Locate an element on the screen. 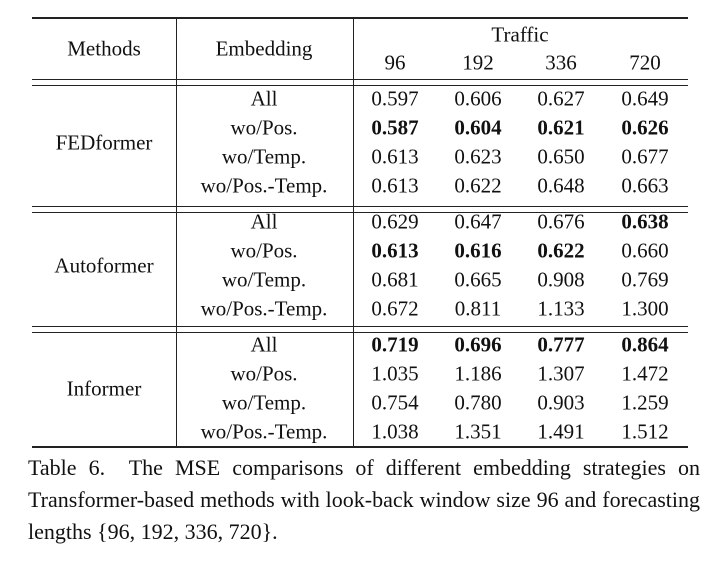 Image resolution: width=723 pixels, height=564 pixels. mse-value: 0.649 is located at coordinates (645, 98).